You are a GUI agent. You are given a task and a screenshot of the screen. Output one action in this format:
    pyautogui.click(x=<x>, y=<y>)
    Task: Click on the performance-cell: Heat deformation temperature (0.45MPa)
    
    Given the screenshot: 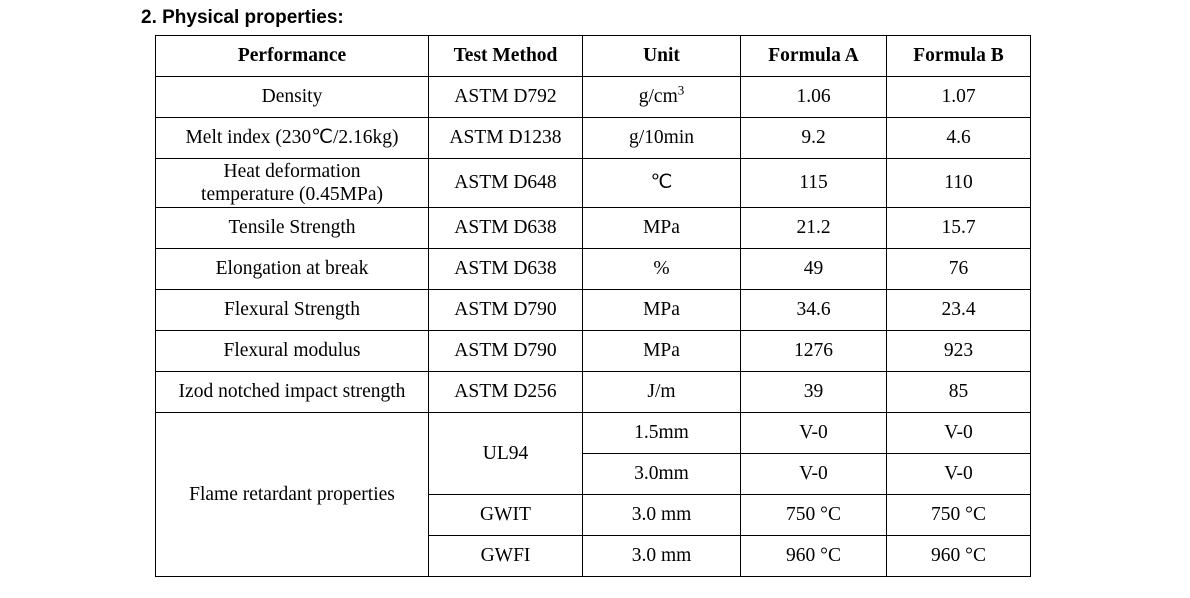 What is the action you would take?
    pyautogui.click(x=292, y=183)
    